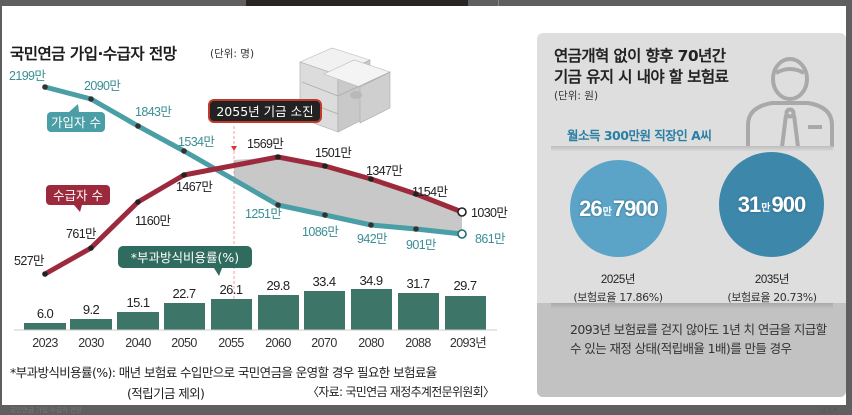 The image size is (852, 415). What do you see at coordinates (348, 195) in the screenshot?
I see `fund-gap-area` at bounding box center [348, 195].